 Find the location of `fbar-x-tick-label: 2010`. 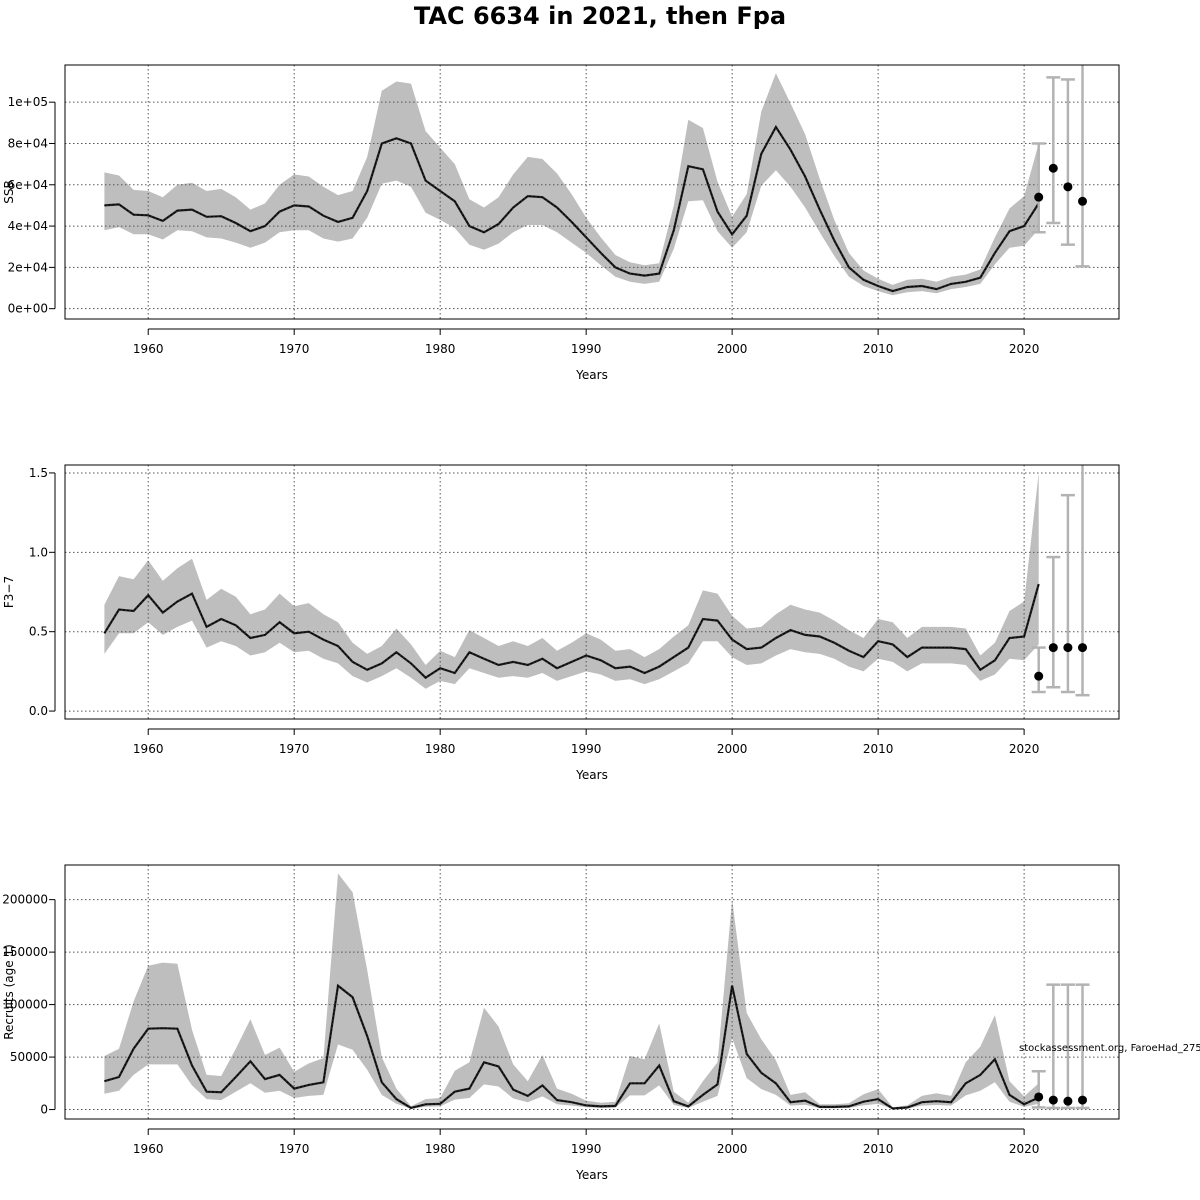

fbar-x-tick-label: 2010 is located at coordinates (878, 749).